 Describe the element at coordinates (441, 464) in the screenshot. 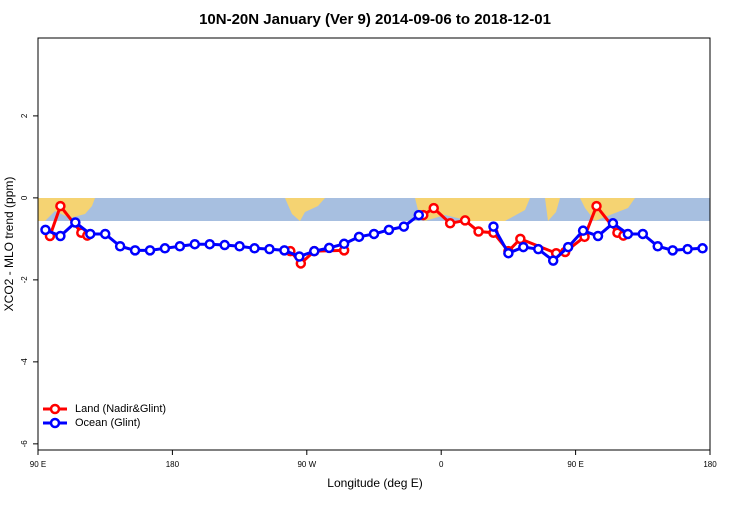

I see `x-tick-label: 0` at that location.